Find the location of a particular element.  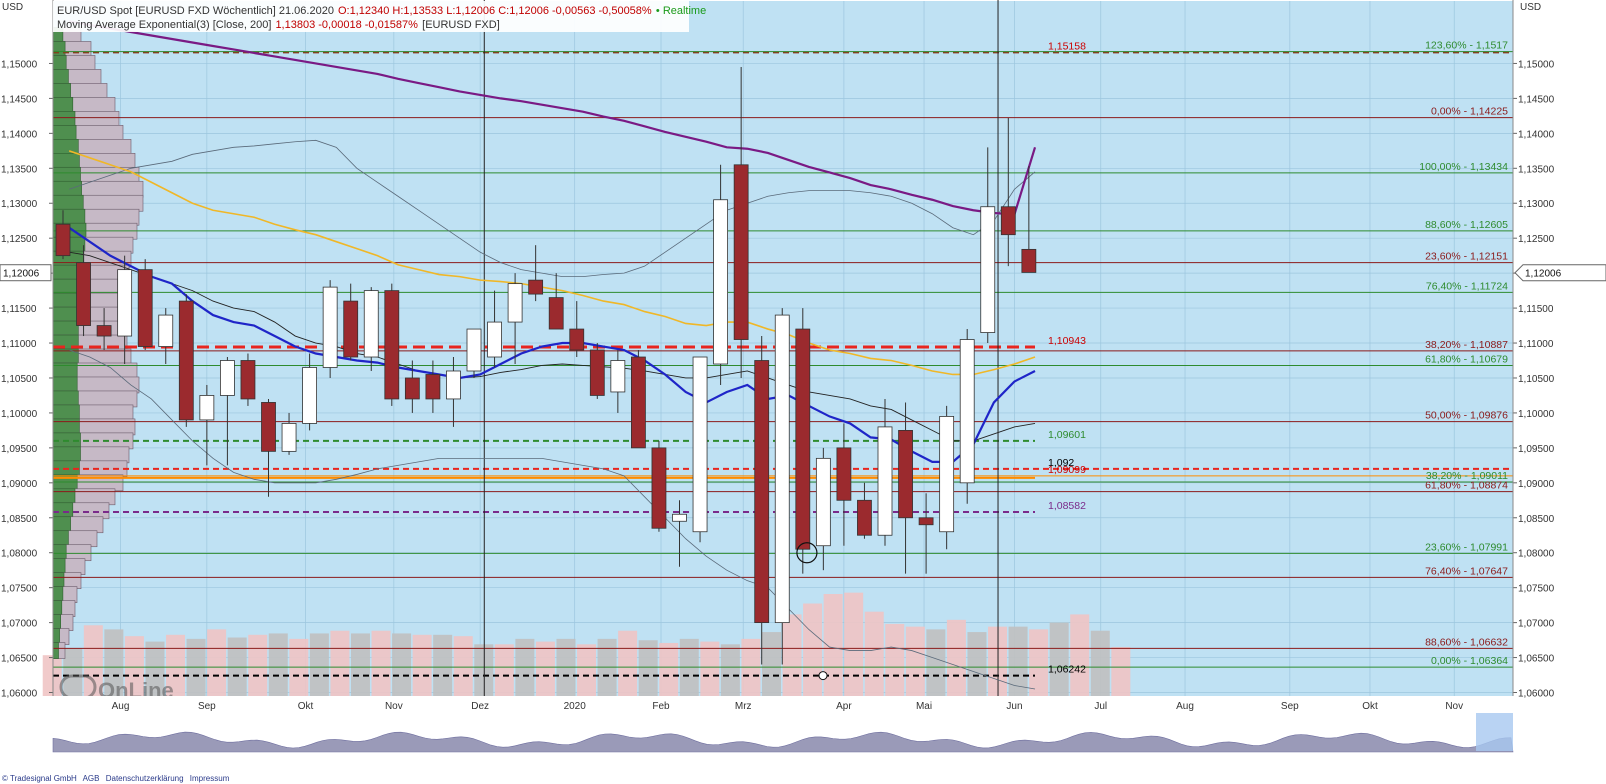

navigator-strip is located at coordinates (783, 735).